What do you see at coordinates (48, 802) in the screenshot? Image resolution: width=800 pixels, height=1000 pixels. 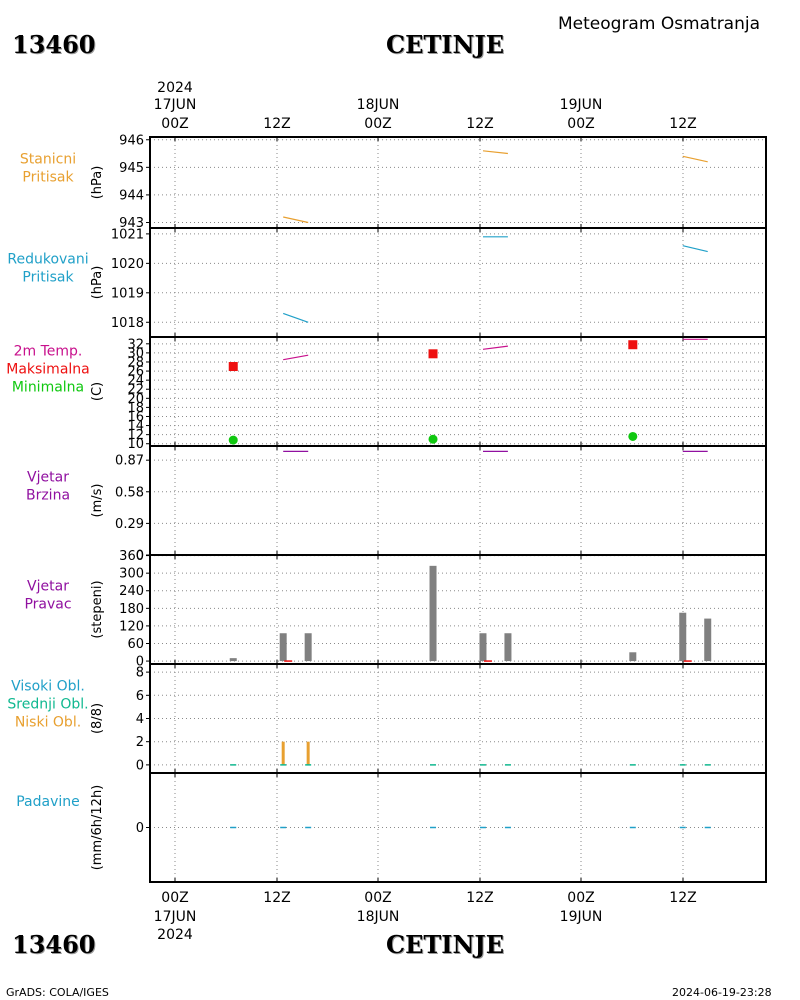 I see `panel-label: Padavine` at bounding box center [48, 802].